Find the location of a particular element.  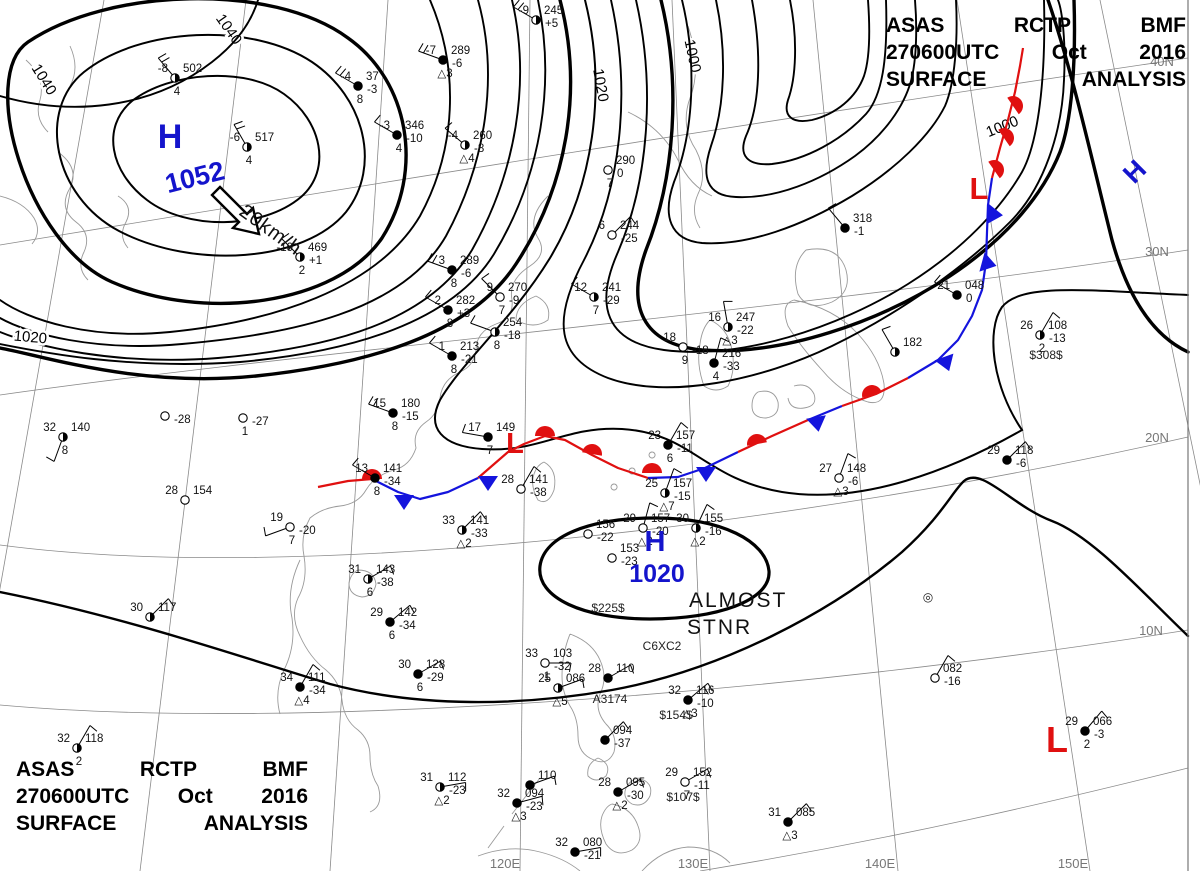

cold-front-triangle is located at coordinates (488, 483).